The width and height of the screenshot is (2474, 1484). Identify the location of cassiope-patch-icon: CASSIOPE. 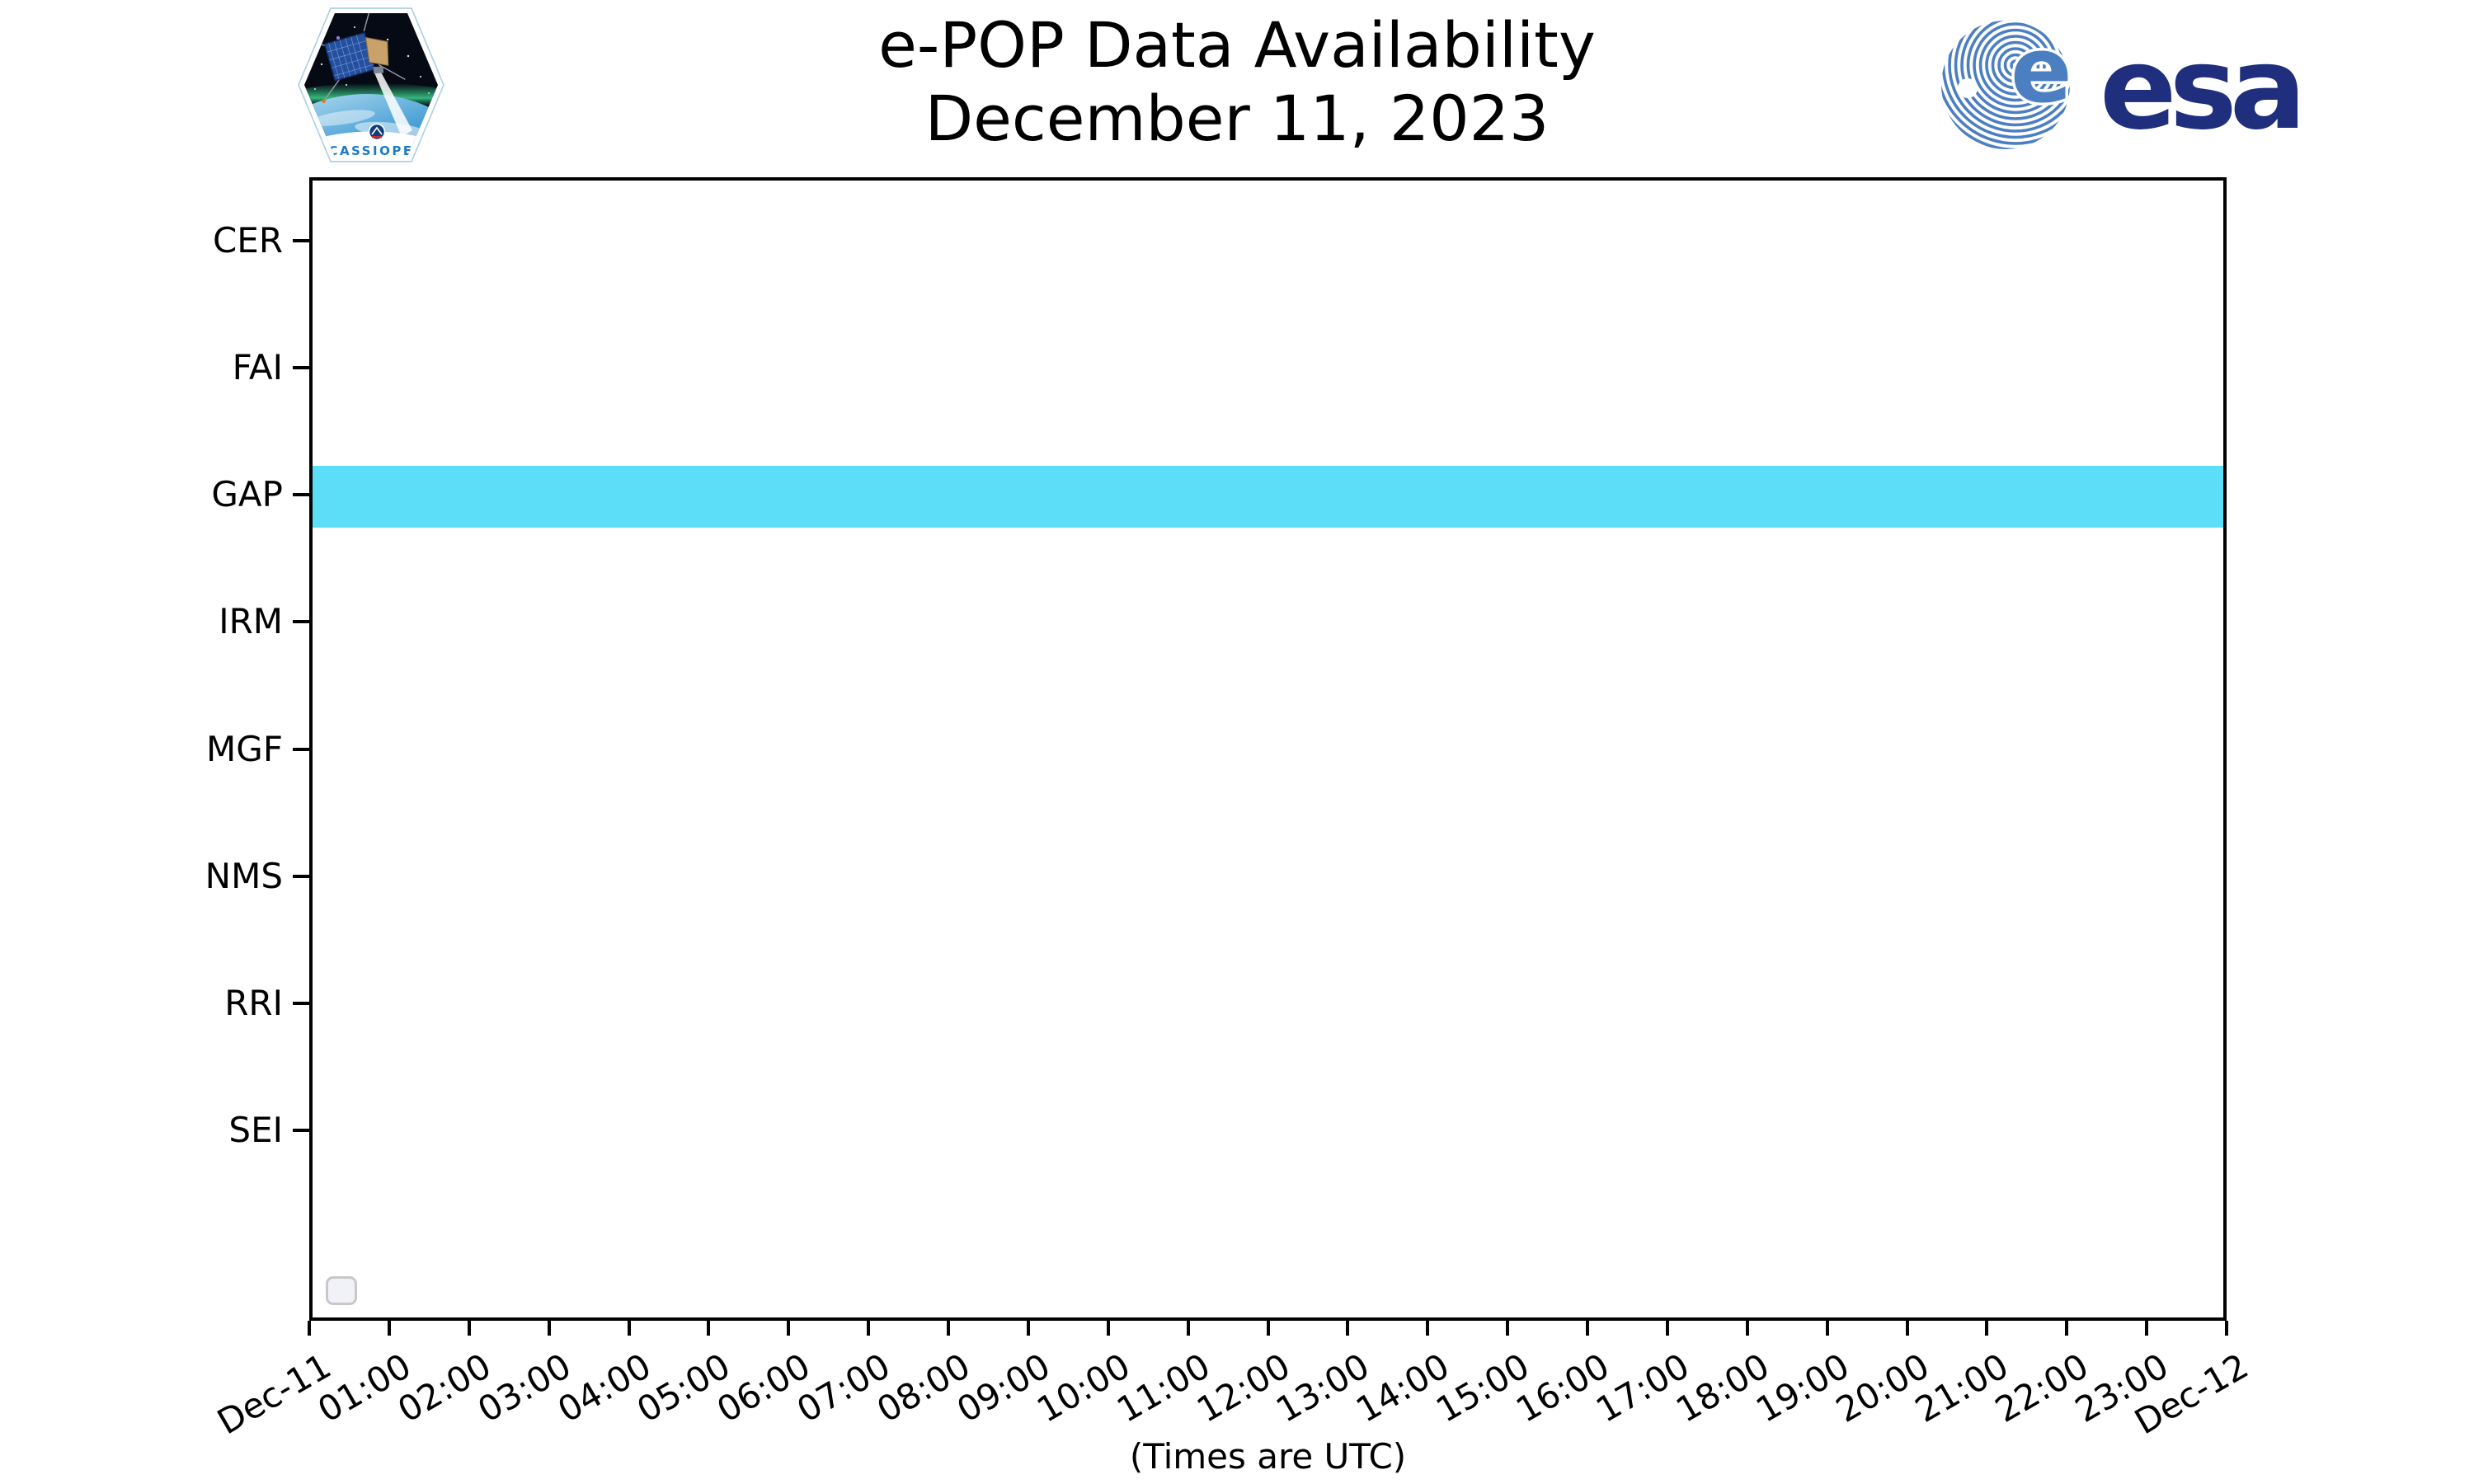
(371, 84).